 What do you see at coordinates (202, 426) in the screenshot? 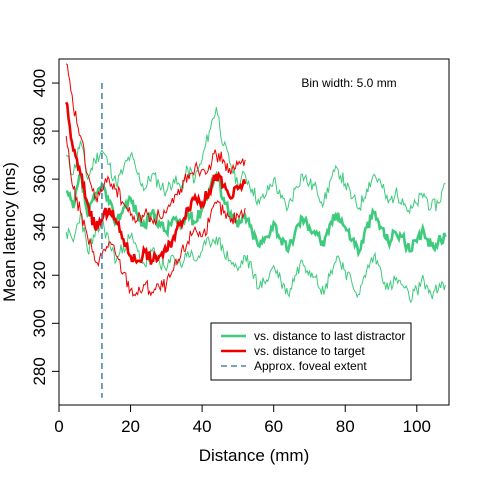
I see `x-tick-label: 40` at bounding box center [202, 426].